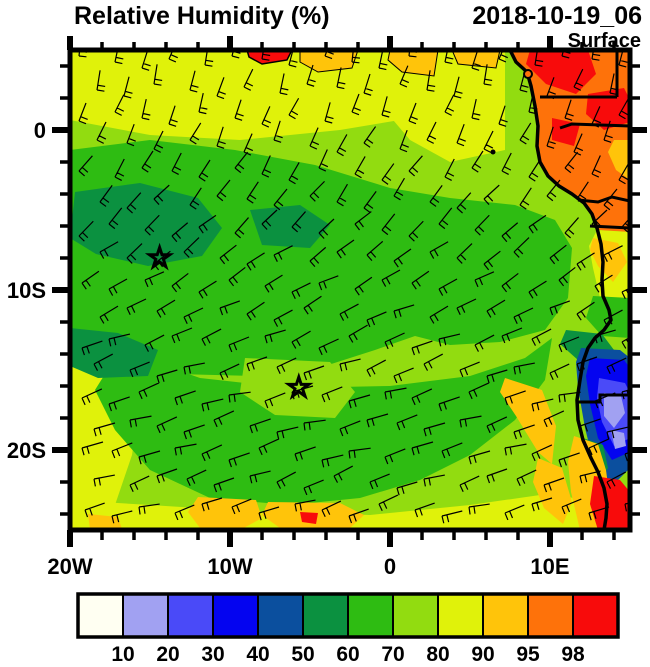 Image resolution: width=650 pixels, height=667 pixels. Describe the element at coordinates (257, 654) in the screenshot. I see `colorbar-tick-label: 40` at that location.